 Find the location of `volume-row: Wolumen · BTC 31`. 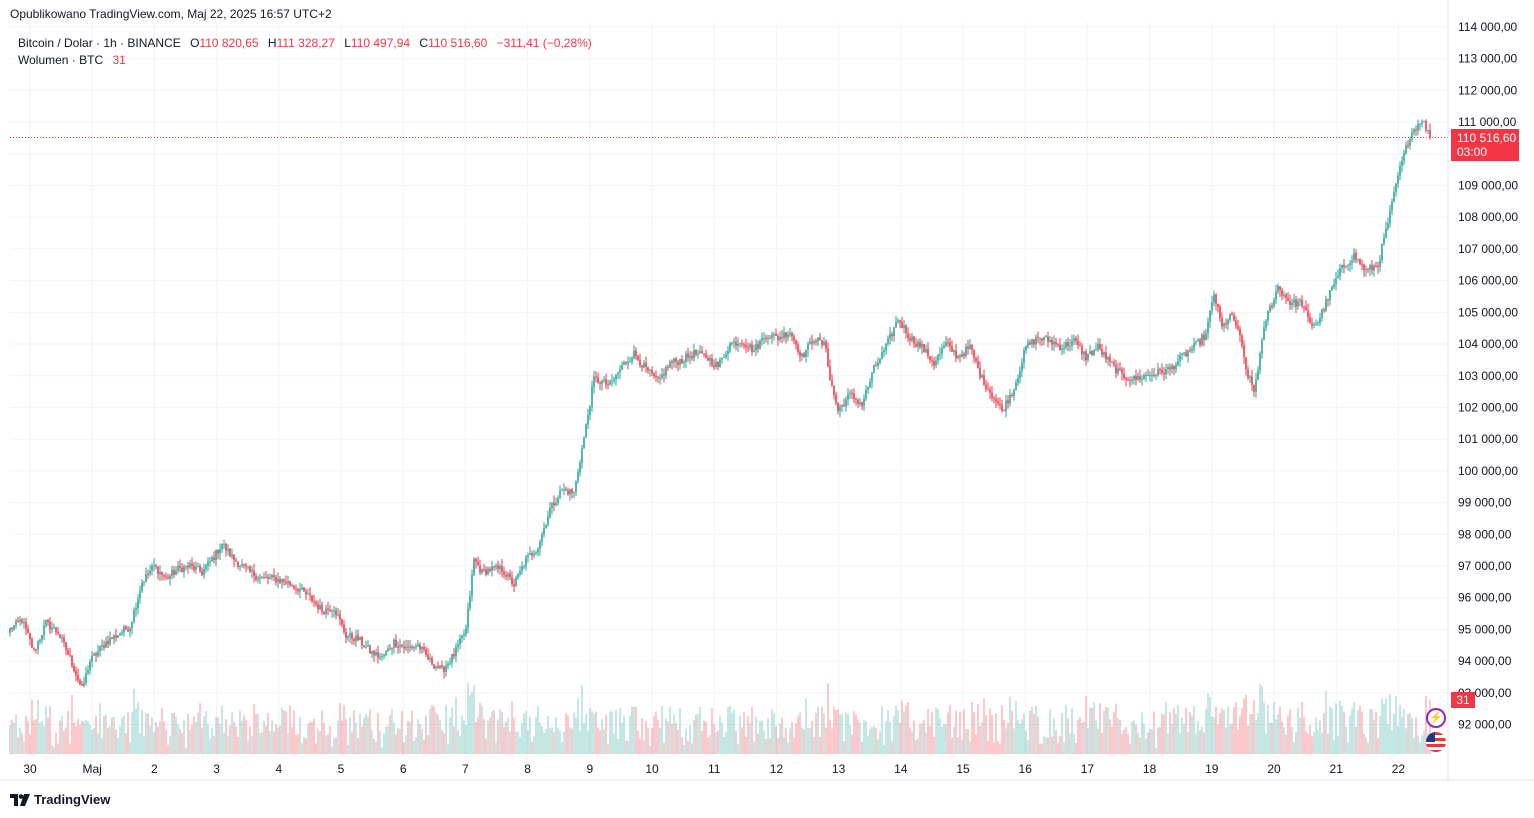

volume-row: Wolumen · BTC 31 is located at coordinates (305, 60).